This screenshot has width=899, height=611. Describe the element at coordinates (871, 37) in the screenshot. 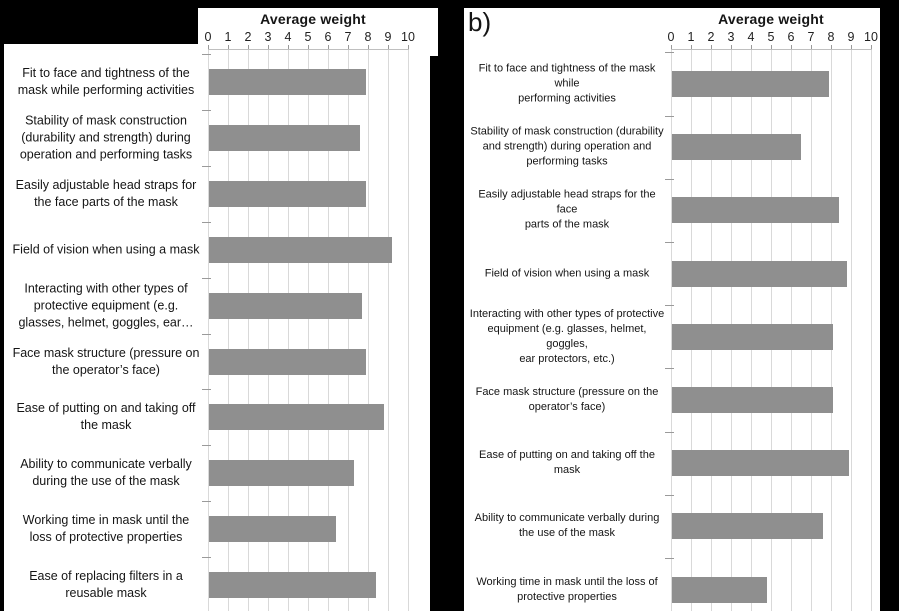

I see `x-tick-label: 10` at that location.